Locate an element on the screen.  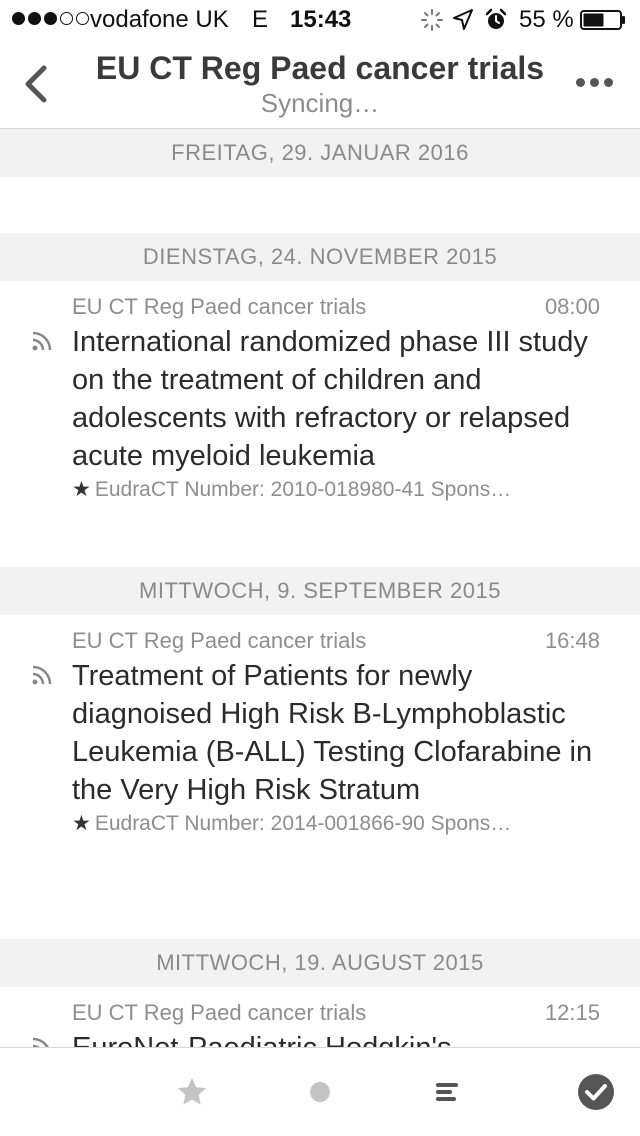
unread-filter-button is located at coordinates (320, 1092).